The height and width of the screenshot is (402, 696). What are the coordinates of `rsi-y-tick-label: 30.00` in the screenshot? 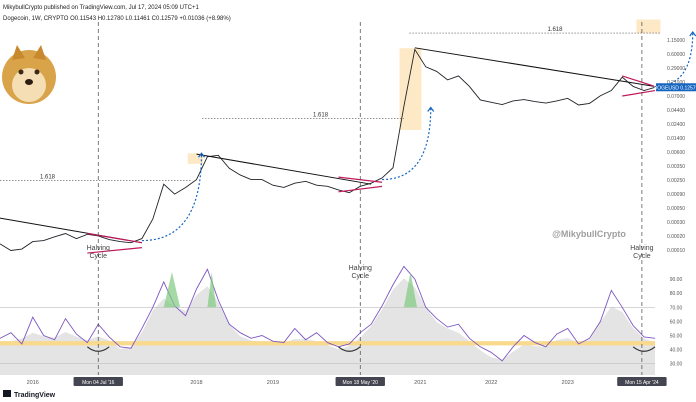 It's located at (676, 365).